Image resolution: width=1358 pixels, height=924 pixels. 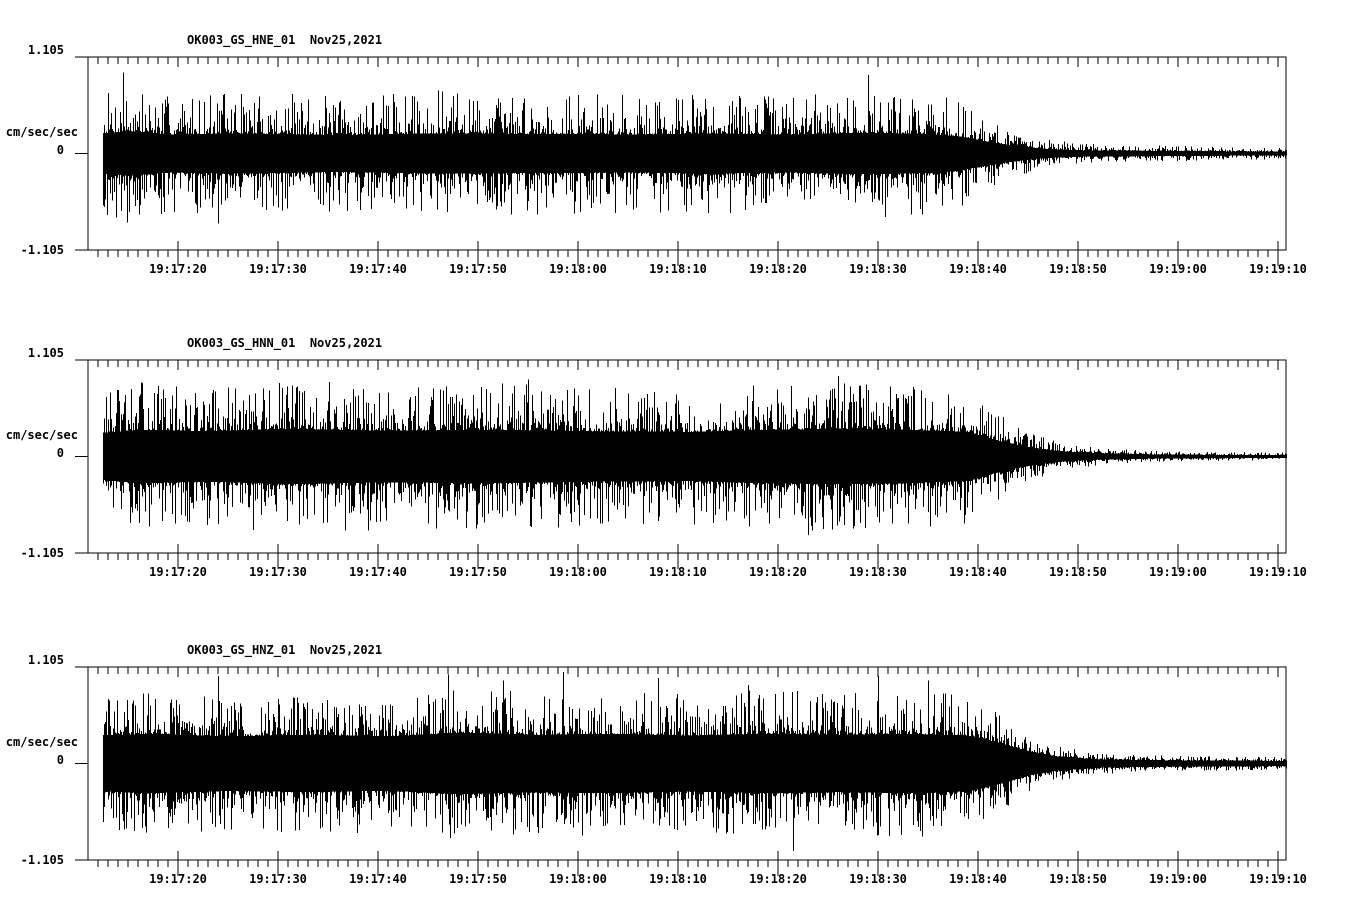 What do you see at coordinates (285, 40) in the screenshot?
I see `panel-title: OK003_GS_HNE_01 Nov25,2021` at bounding box center [285, 40].